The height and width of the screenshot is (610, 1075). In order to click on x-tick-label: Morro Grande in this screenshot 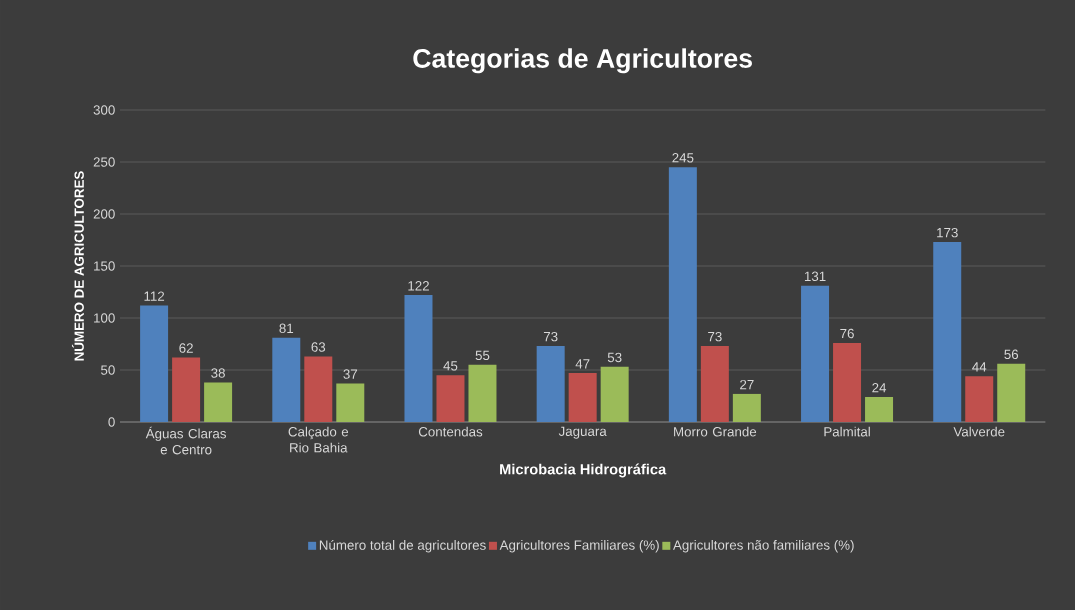, I will do `click(715, 431)`.